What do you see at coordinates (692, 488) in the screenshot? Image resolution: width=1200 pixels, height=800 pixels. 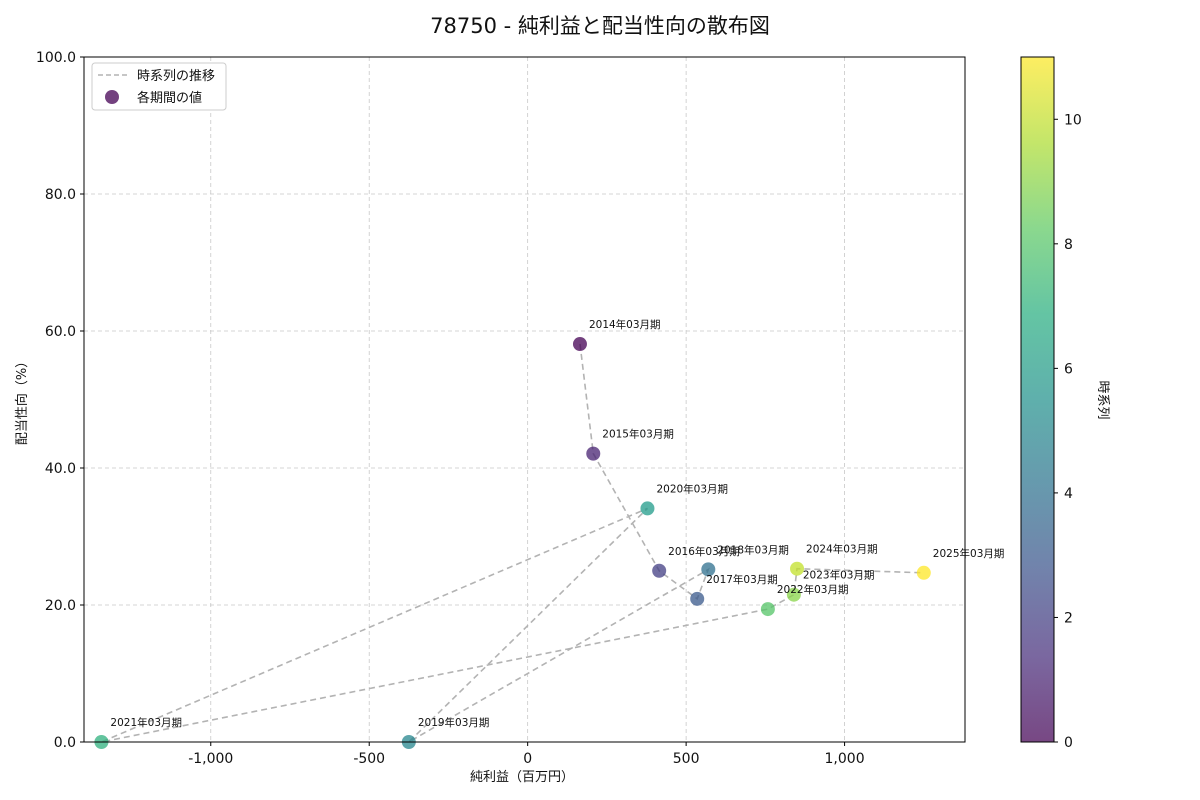 I see `point-label: 2020年03月期` at bounding box center [692, 488].